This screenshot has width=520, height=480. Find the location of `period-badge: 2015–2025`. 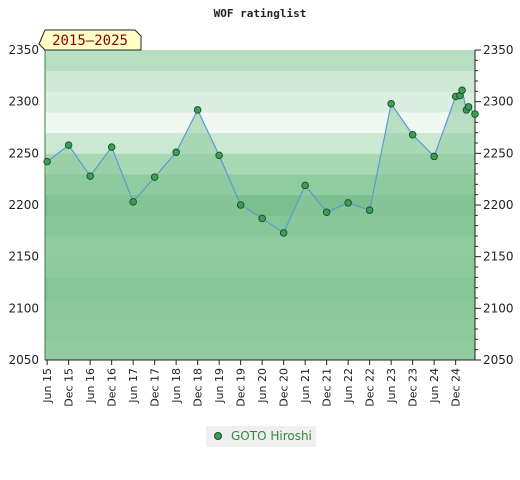

period-badge: 2015–2025 is located at coordinates (90, 40).